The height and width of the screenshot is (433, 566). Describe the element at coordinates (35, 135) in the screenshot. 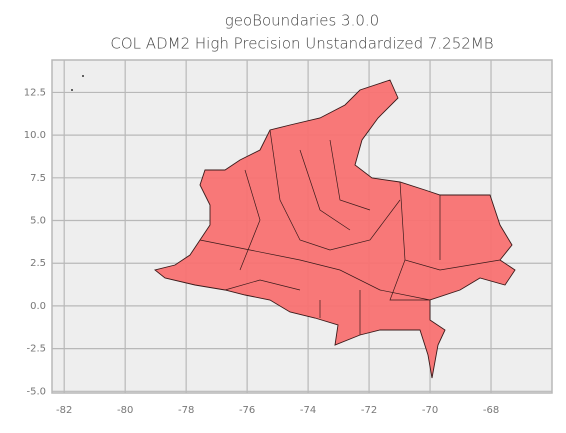

I see `y-tick-label: 10.0` at that location.